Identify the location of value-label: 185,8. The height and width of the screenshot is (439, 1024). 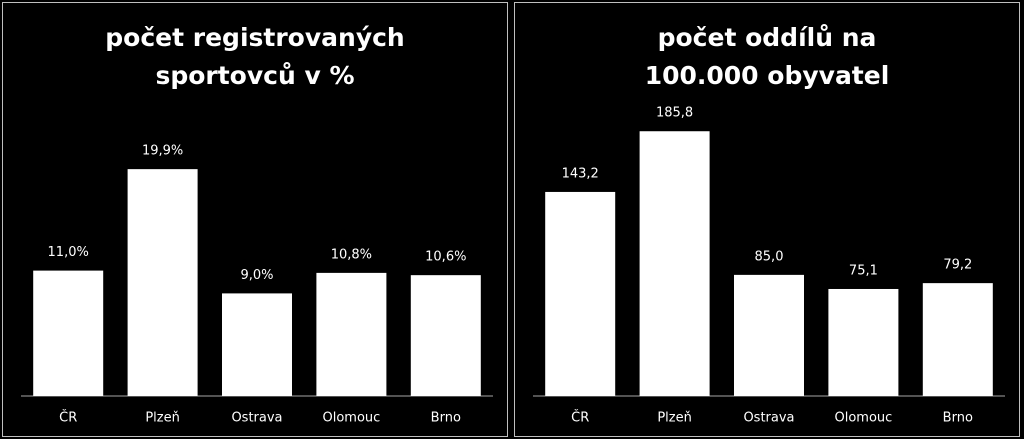
(674, 113).